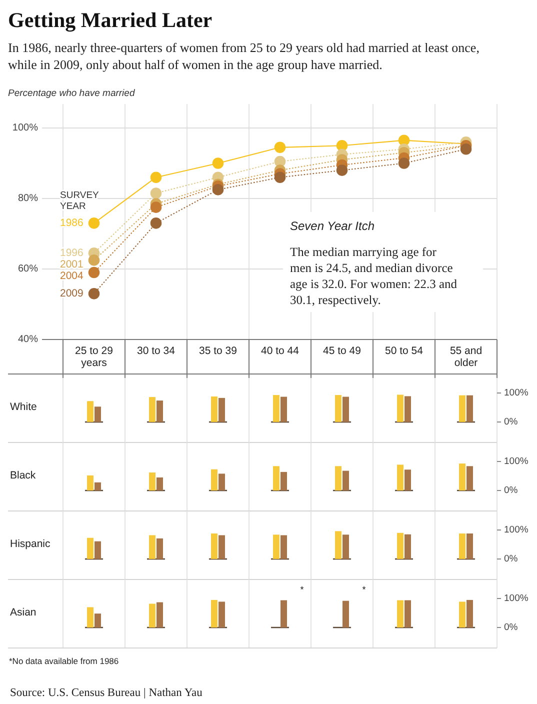 The image size is (537, 704). Describe the element at coordinates (64, 661) in the screenshot. I see `text: *No data available from 1986` at that location.